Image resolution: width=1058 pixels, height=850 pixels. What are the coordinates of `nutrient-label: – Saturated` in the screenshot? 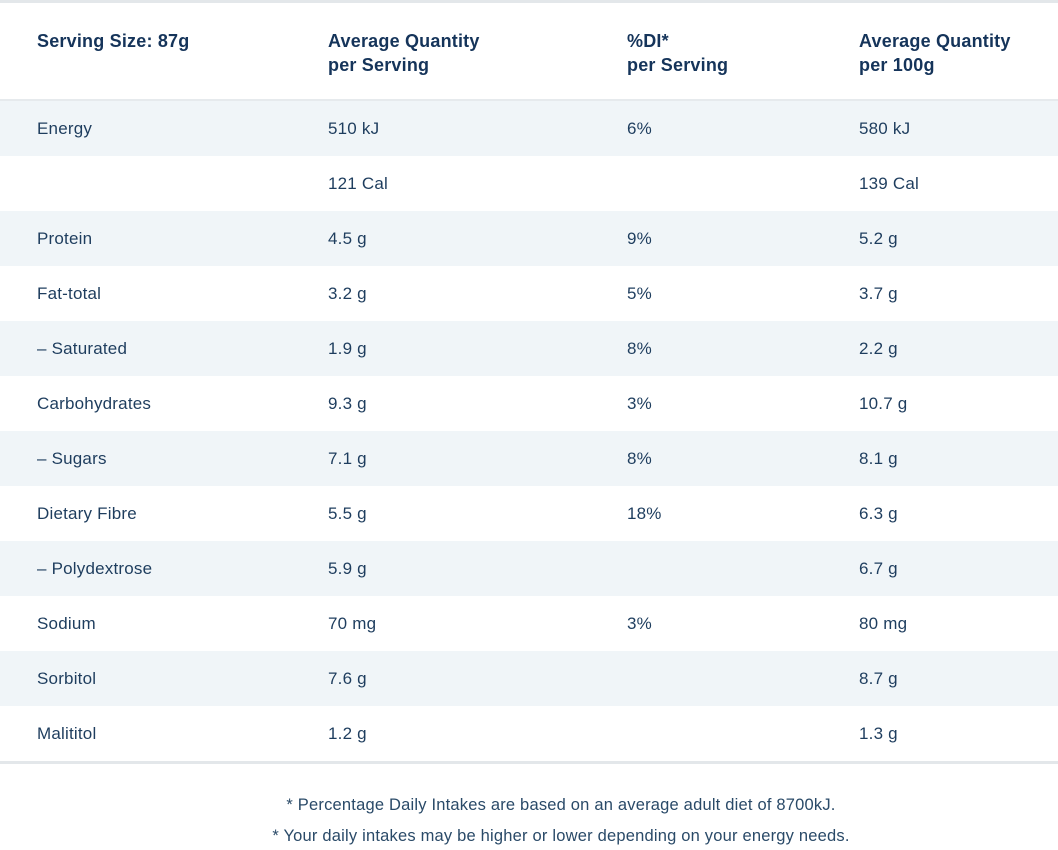 It's located at (82, 348).